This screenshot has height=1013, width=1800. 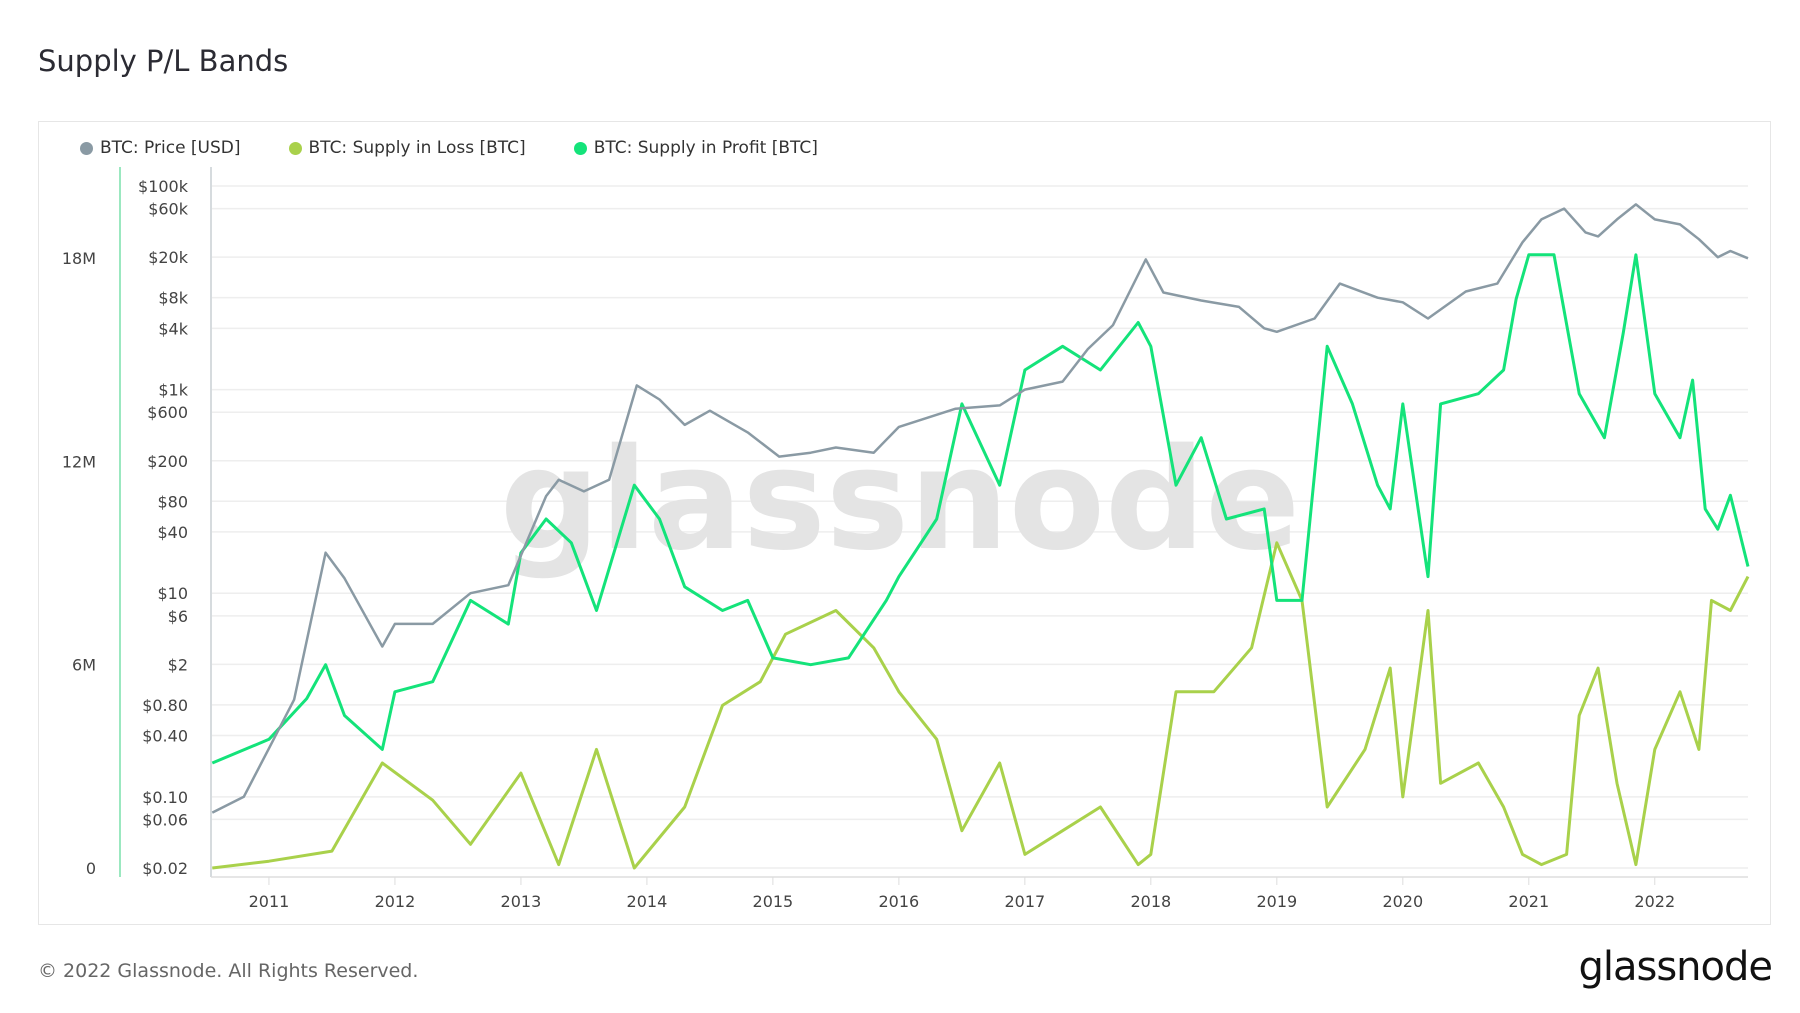 What do you see at coordinates (173, 390) in the screenshot?
I see `price-tick-label: $1k` at bounding box center [173, 390].